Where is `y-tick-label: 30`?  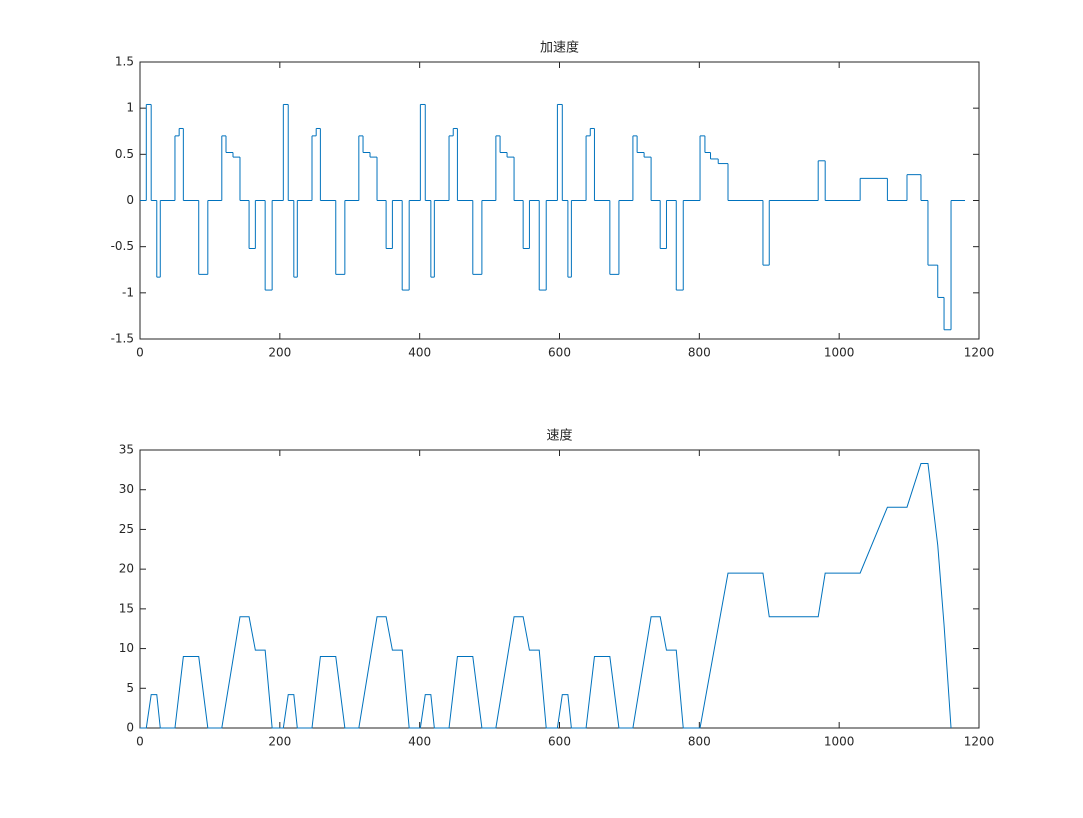 y-tick-label: 30 is located at coordinates (126, 489).